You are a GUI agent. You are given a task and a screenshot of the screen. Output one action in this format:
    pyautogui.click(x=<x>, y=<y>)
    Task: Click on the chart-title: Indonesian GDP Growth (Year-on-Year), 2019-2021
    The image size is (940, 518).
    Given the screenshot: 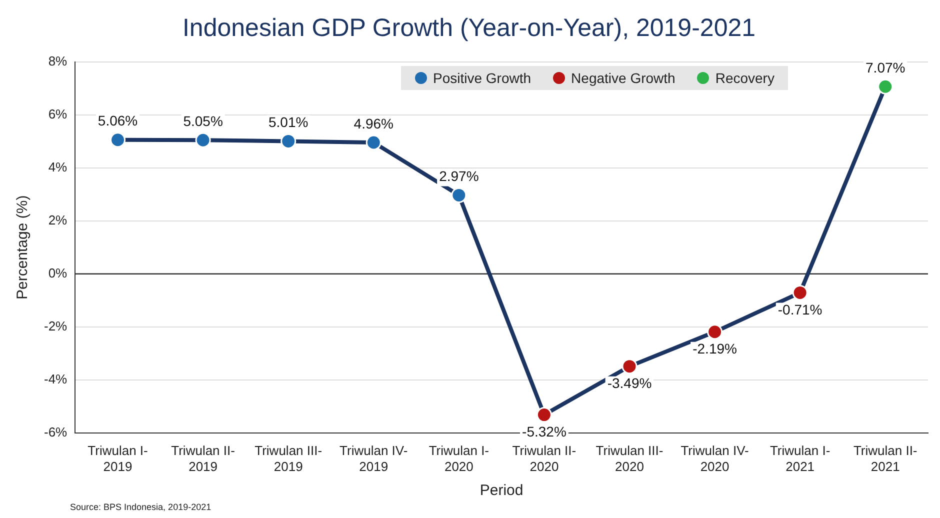 What is the action you would take?
    pyautogui.click(x=469, y=28)
    